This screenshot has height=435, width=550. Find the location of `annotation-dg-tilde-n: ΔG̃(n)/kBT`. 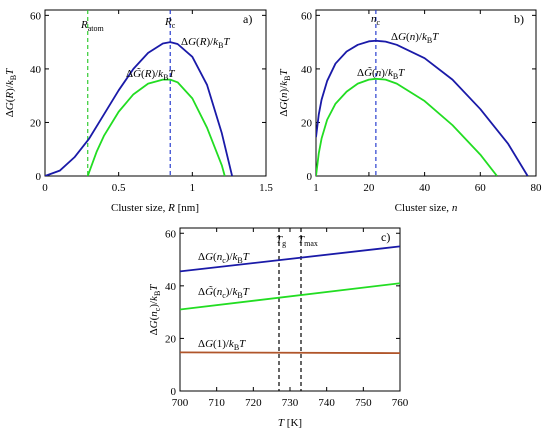

annotation-dg-tilde-n: ΔG̃(n)/kBT is located at coordinates (381, 73).